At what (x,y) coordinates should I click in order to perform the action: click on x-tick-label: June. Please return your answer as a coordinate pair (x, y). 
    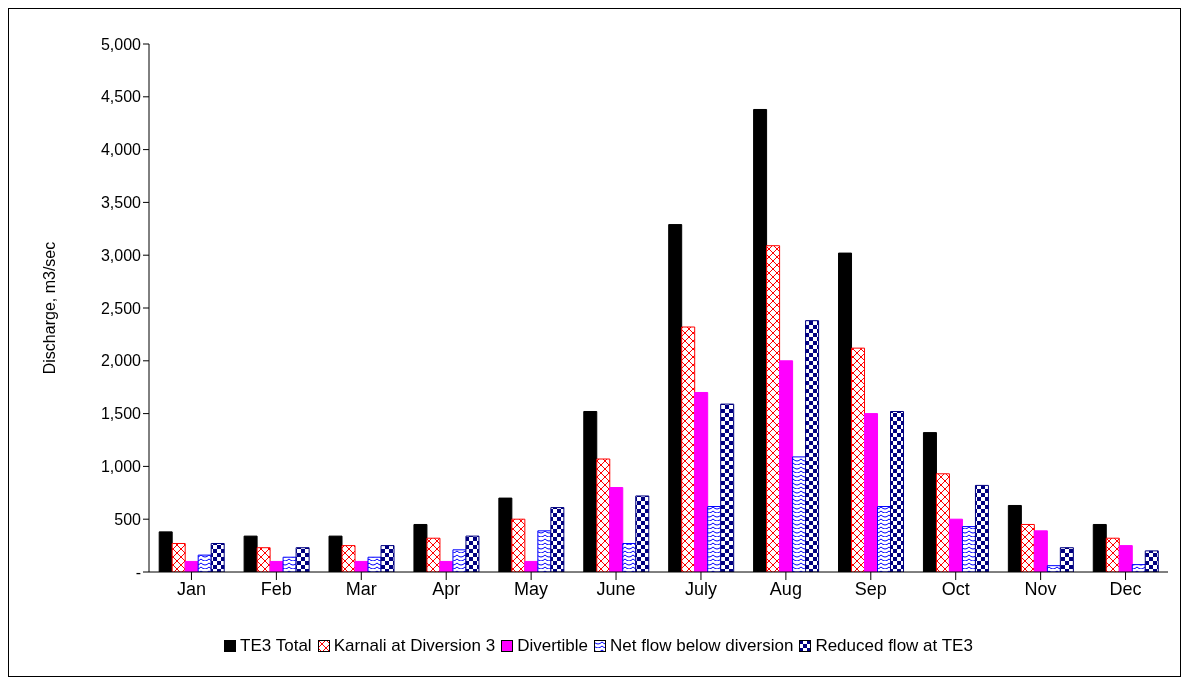
    Looking at the image, I should click on (616, 588).